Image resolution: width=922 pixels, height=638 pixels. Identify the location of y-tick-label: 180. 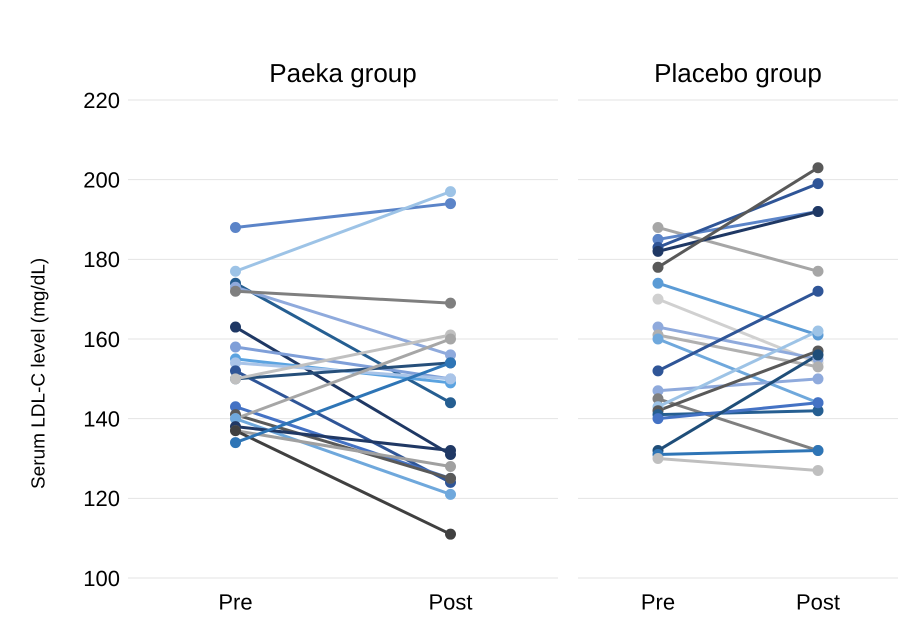
(101, 259).